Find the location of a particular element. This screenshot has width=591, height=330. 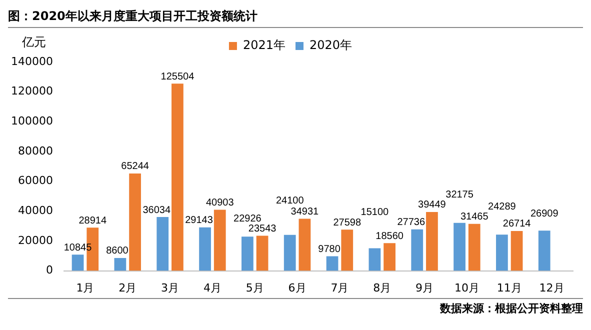

data-label: 34931 is located at coordinates (305, 212).